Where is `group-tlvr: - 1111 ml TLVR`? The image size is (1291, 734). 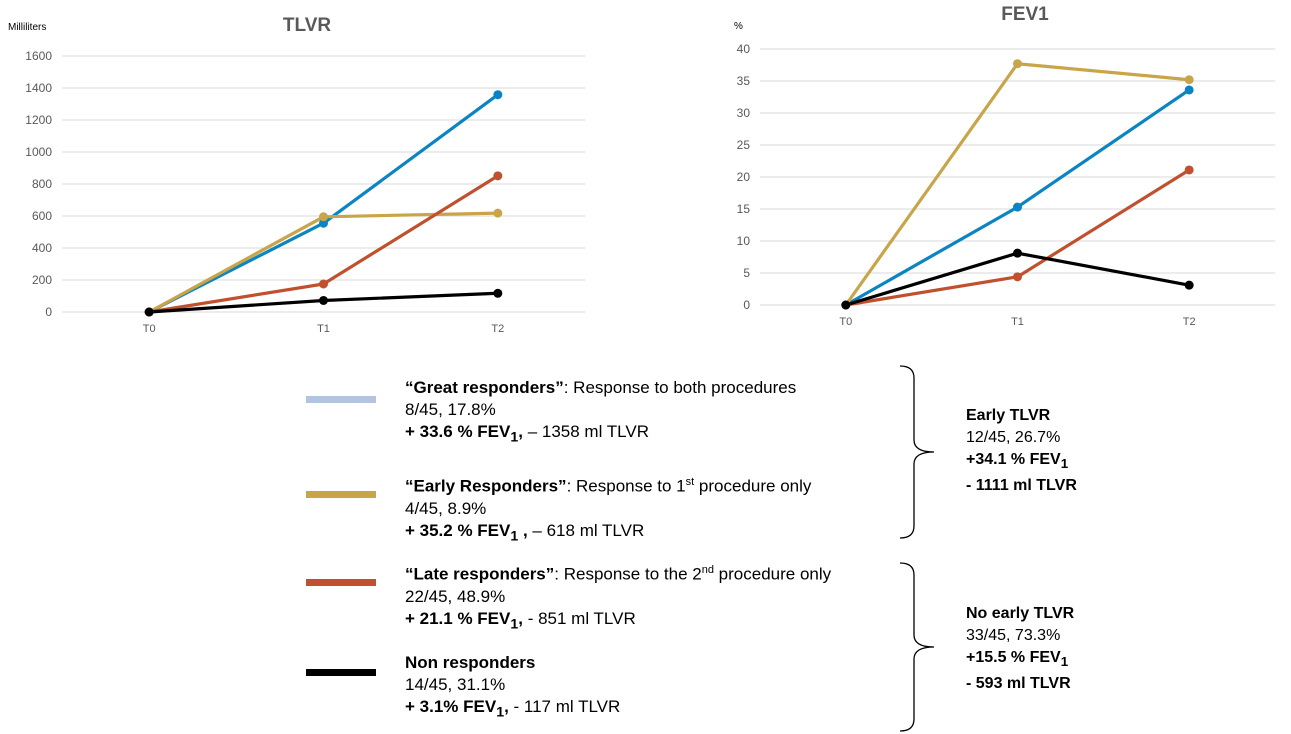
group-tlvr: - 1111 ml TLVR is located at coordinates (1021, 486).